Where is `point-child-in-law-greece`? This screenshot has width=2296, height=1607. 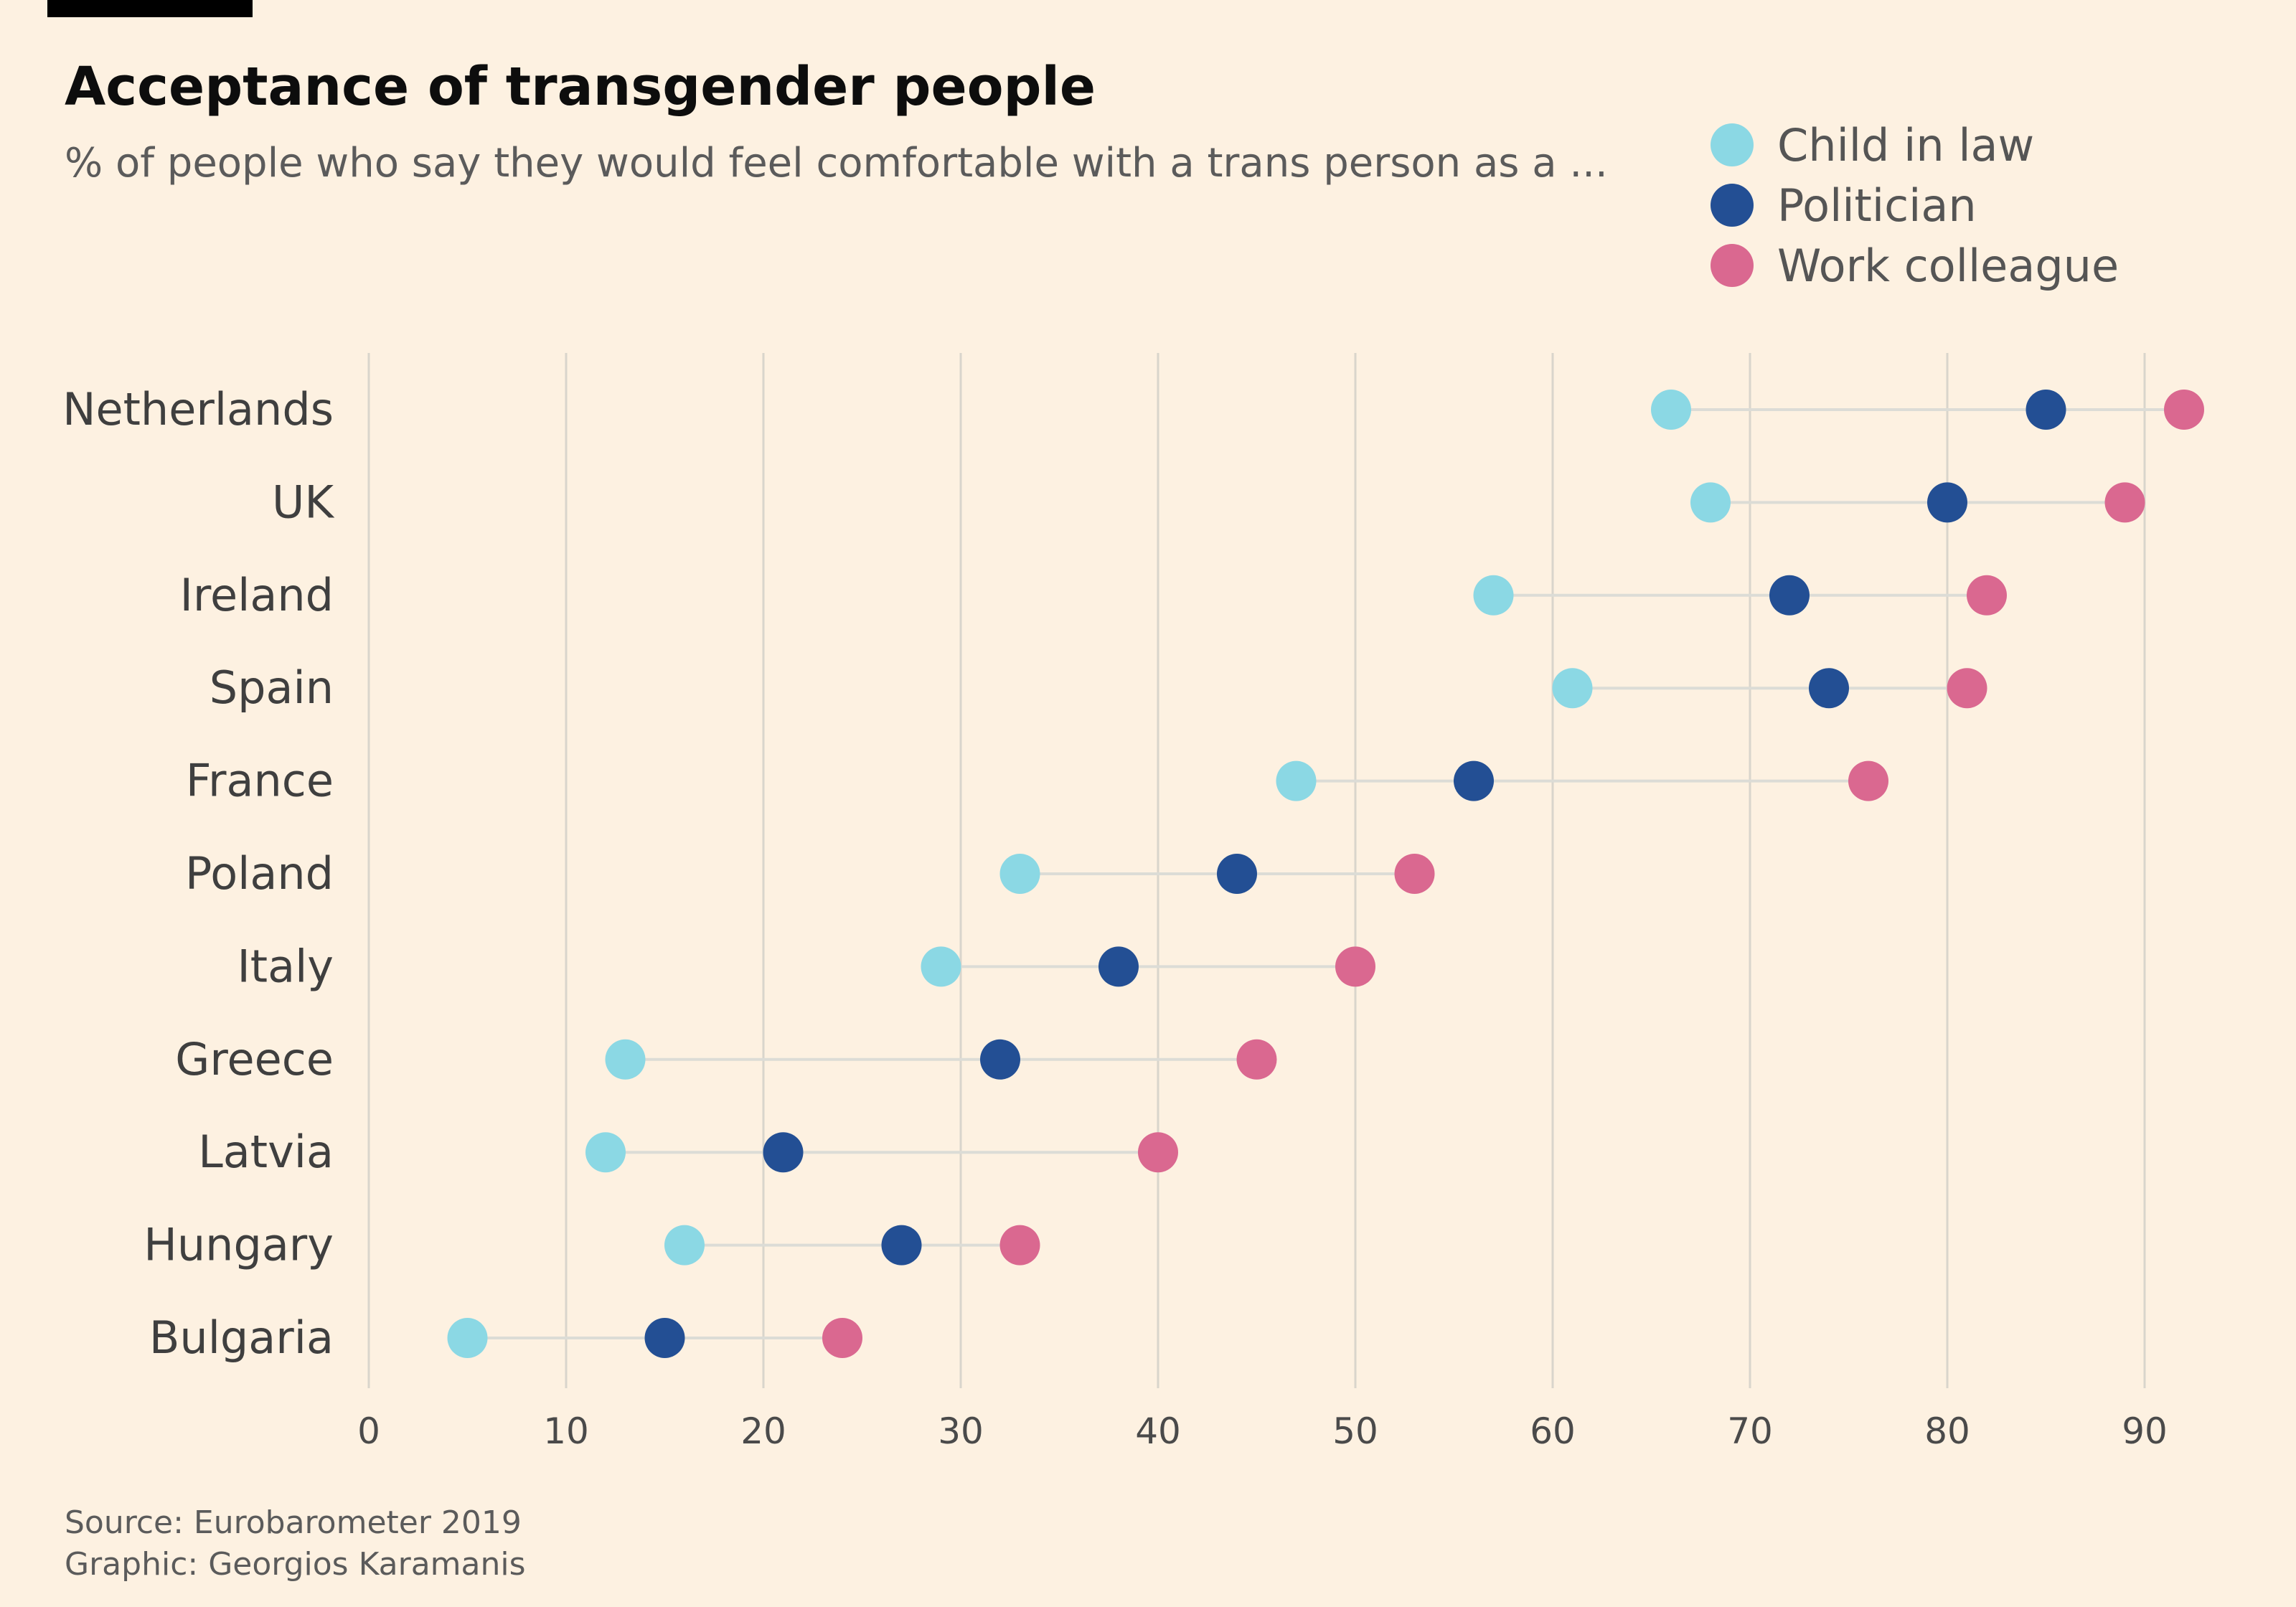 point-child-in-law-greece is located at coordinates (626, 1059).